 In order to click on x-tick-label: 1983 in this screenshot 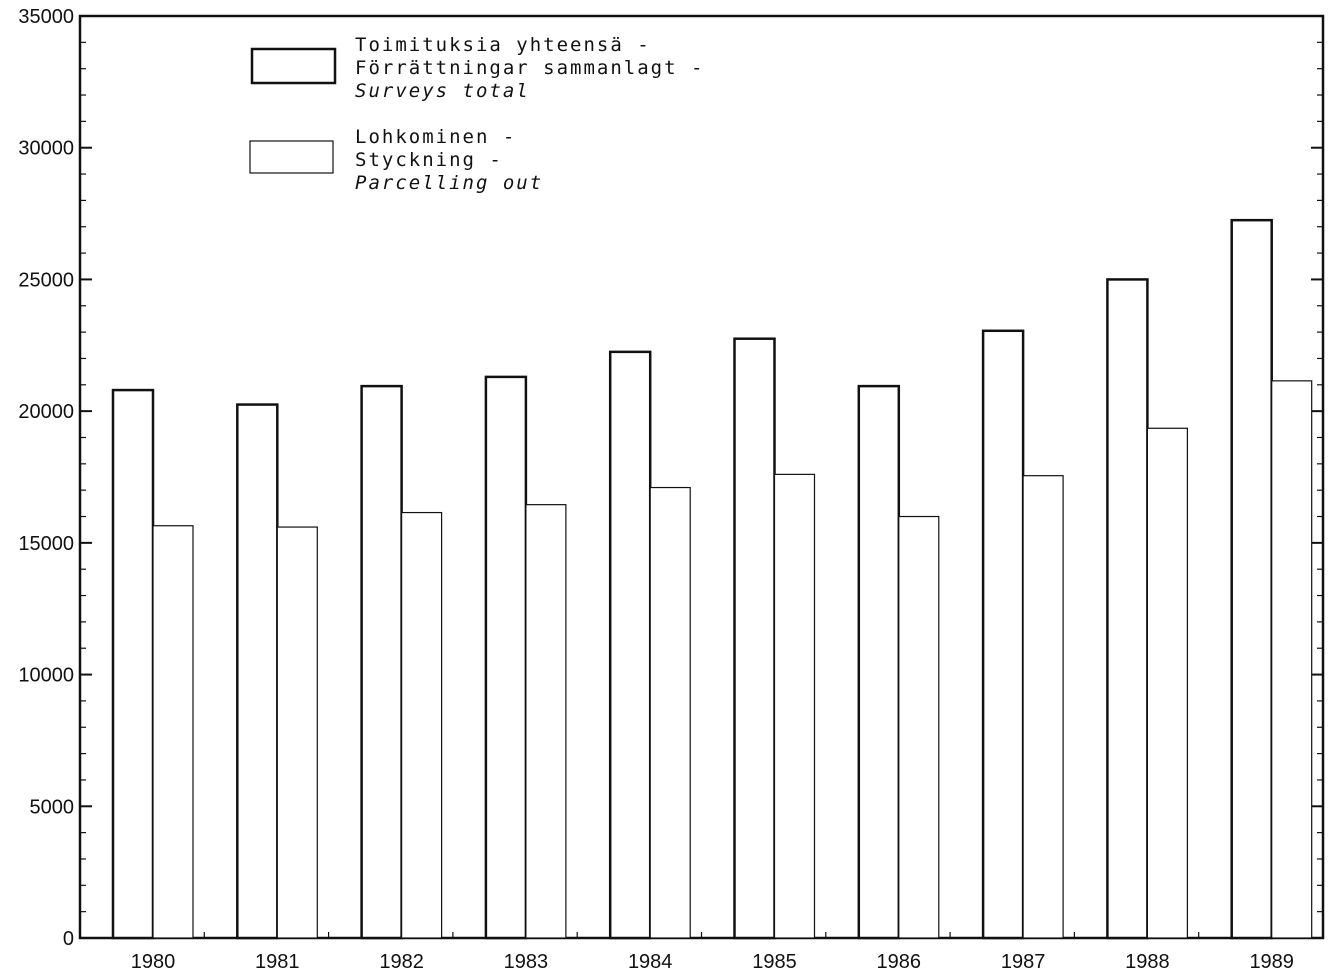, I will do `click(526, 962)`.